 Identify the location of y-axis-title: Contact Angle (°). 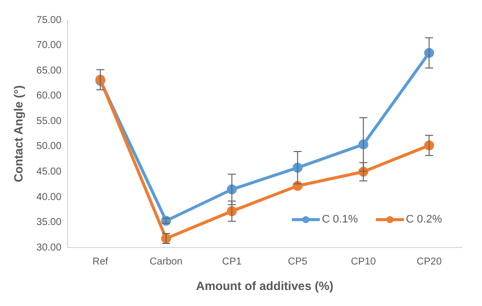
(19, 133).